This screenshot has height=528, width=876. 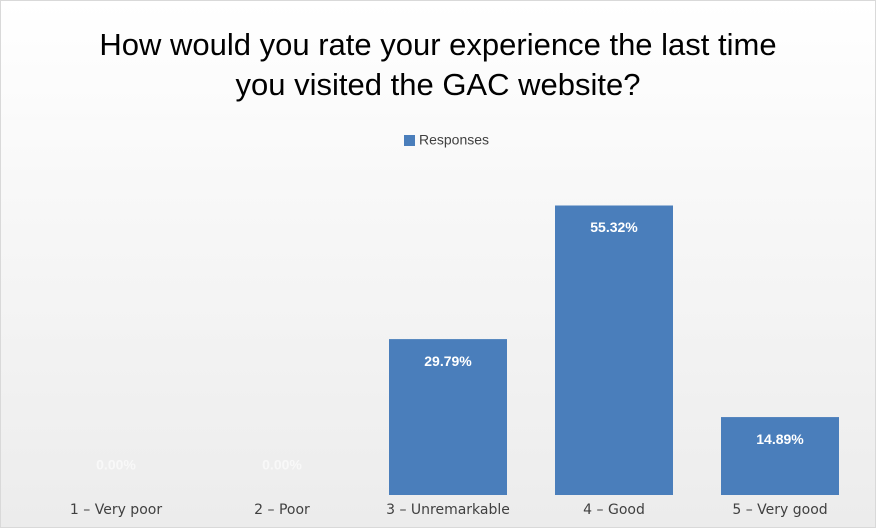 What do you see at coordinates (448, 510) in the screenshot?
I see `x-tick-label: 3 – Unremarkable` at bounding box center [448, 510].